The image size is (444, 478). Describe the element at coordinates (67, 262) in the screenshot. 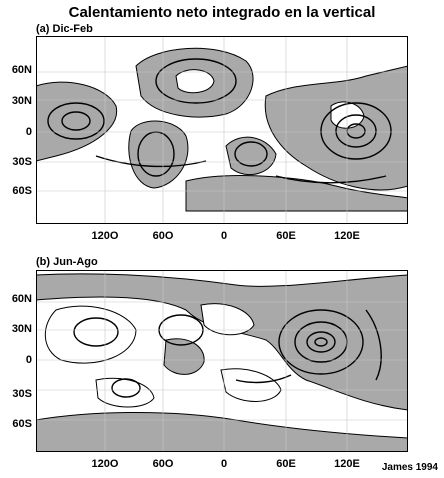

I see `panel-b-label: (b) Jun-Ago` at that location.